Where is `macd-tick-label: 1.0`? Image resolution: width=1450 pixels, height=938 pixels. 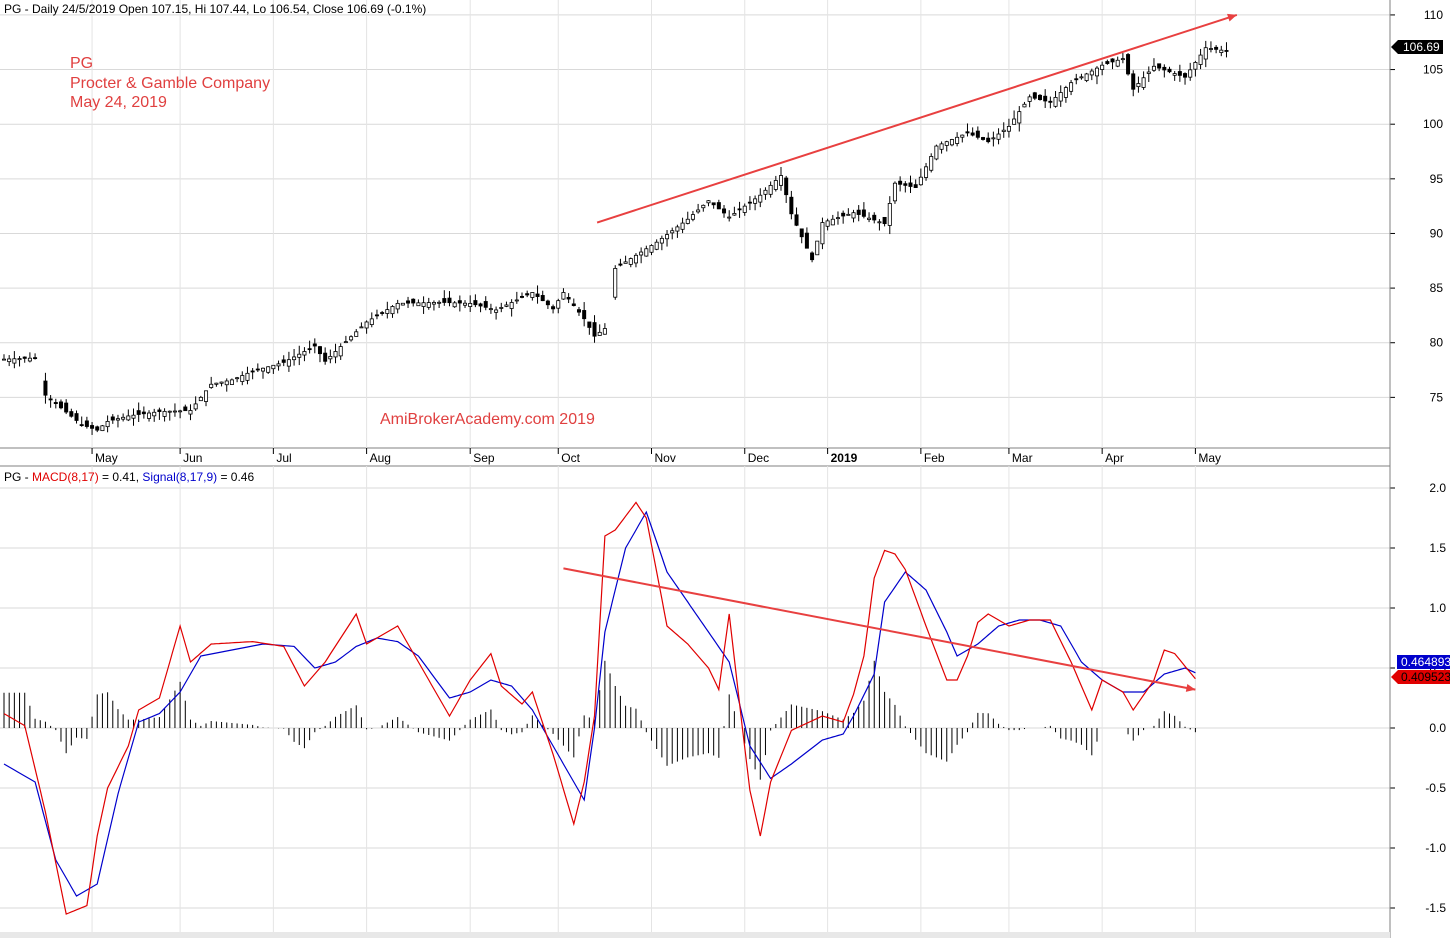
macd-tick-label: 1.0 is located at coordinates (1437, 608).